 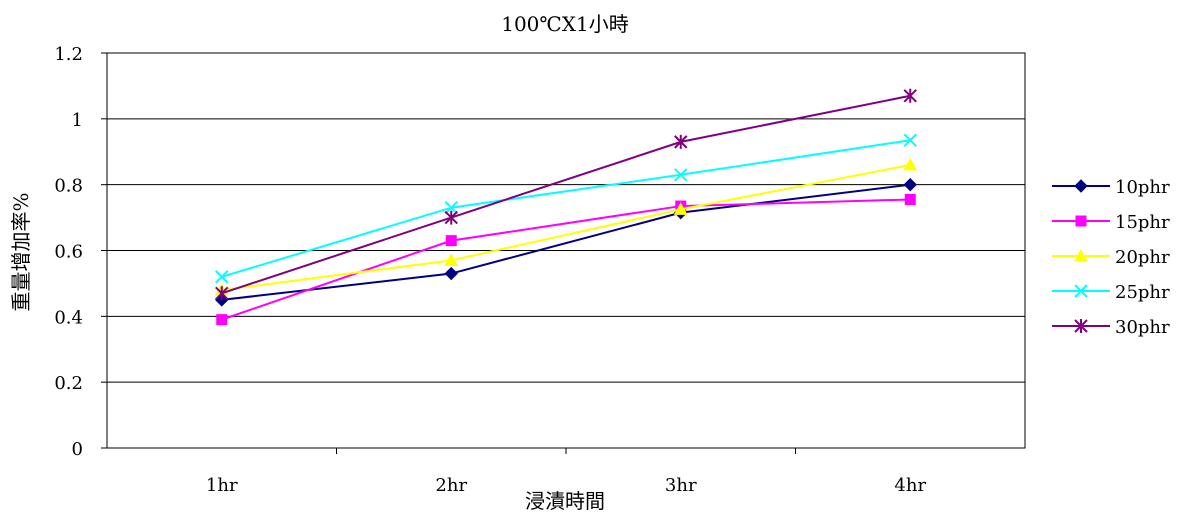 I want to click on x-tick-label: 4hr, so click(x=910, y=485).